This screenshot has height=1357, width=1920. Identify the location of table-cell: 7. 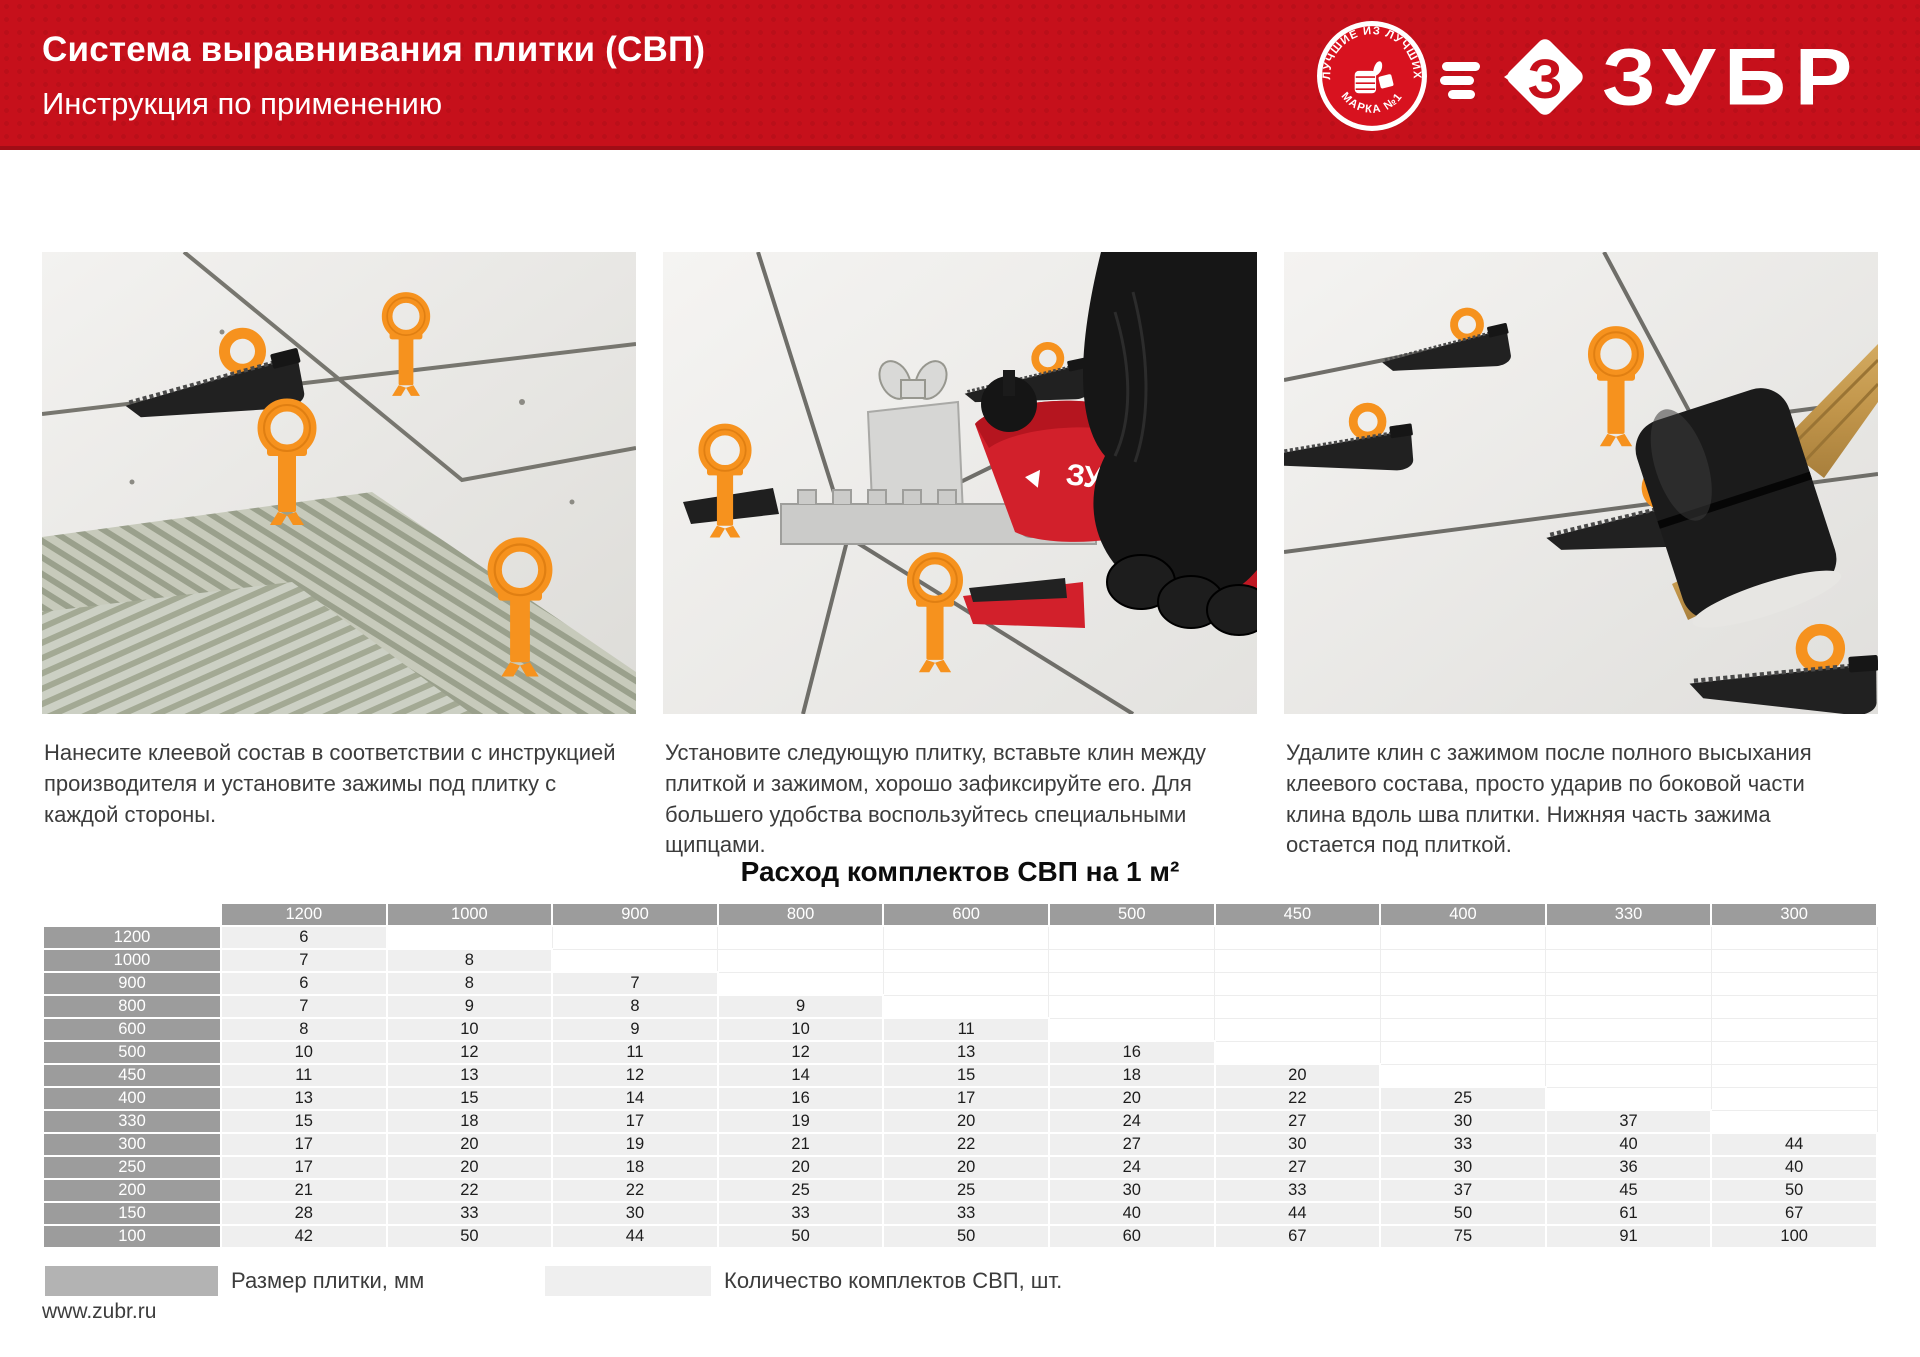
(635, 983).